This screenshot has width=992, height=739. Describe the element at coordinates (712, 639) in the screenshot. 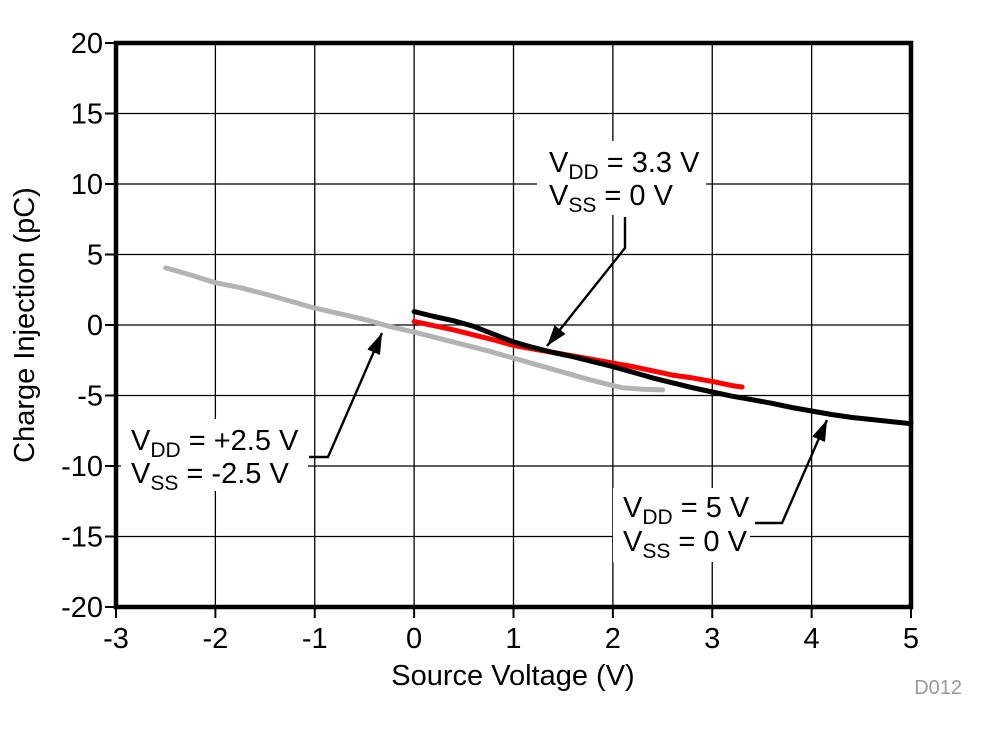

I see `x-tick-label-3: 3` at that location.